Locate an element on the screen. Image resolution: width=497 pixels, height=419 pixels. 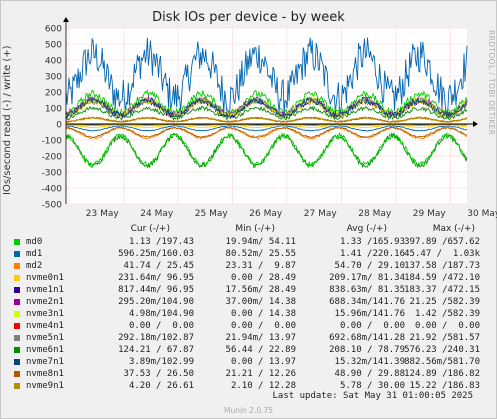
series-line-md1-read is located at coordinates (266, 128).